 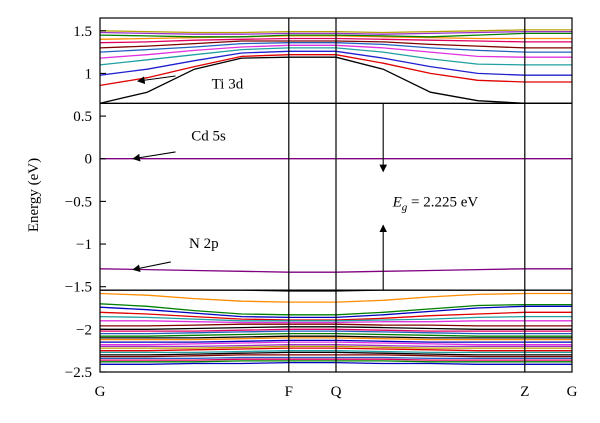 What do you see at coordinates (84, 330) in the screenshot?
I see `y-tick-label-7: −2` at bounding box center [84, 330].